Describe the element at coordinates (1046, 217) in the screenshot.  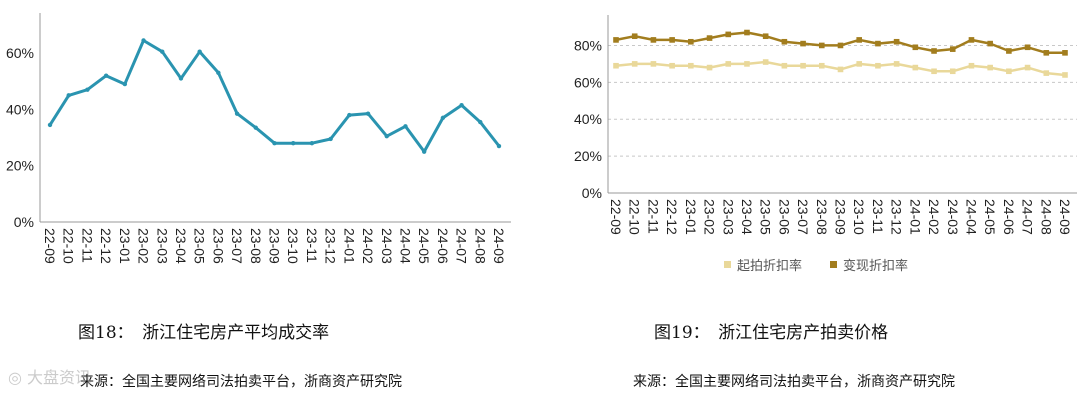
I see `x-tick-label: 24-08` at that location.